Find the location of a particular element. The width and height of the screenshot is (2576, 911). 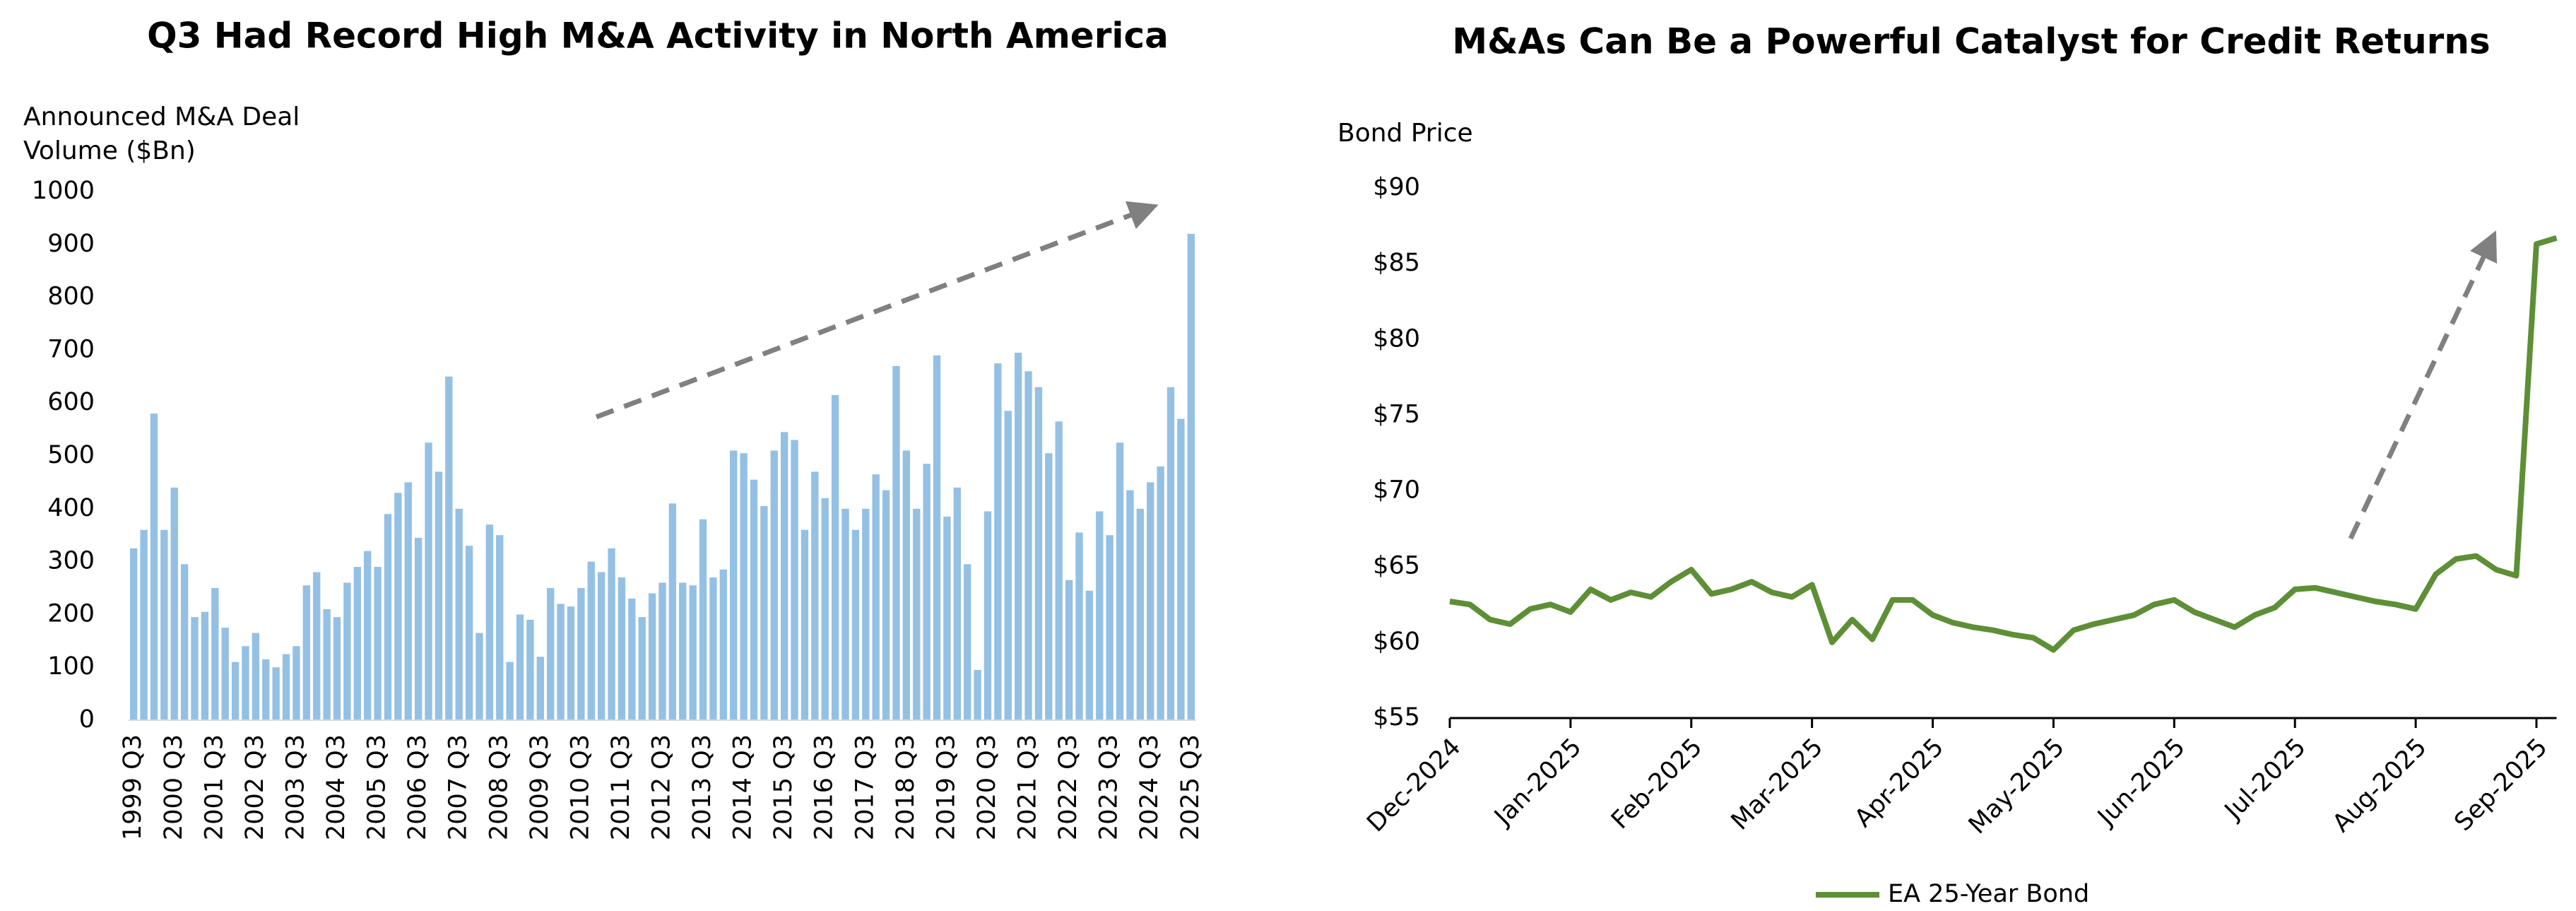

x-tick-label: 2000 Q3 is located at coordinates (174, 787).